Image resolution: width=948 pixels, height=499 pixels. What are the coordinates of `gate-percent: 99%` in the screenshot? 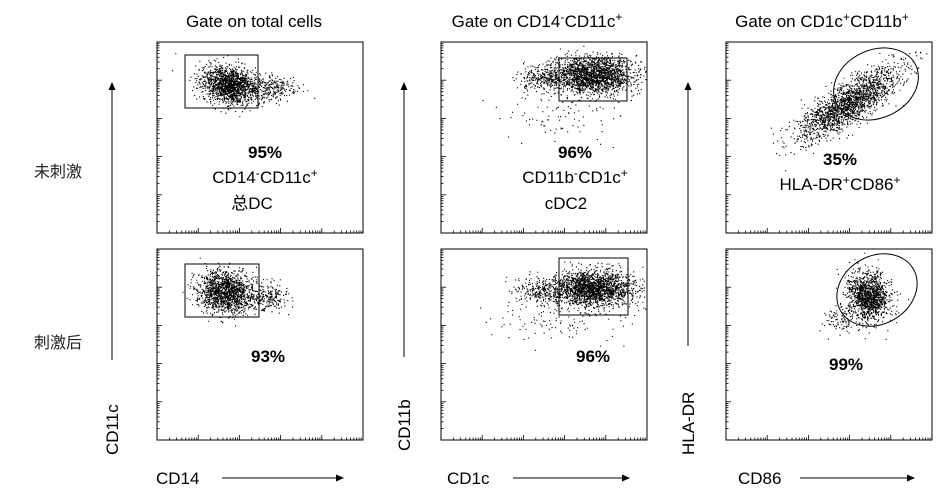 It's located at (846, 364).